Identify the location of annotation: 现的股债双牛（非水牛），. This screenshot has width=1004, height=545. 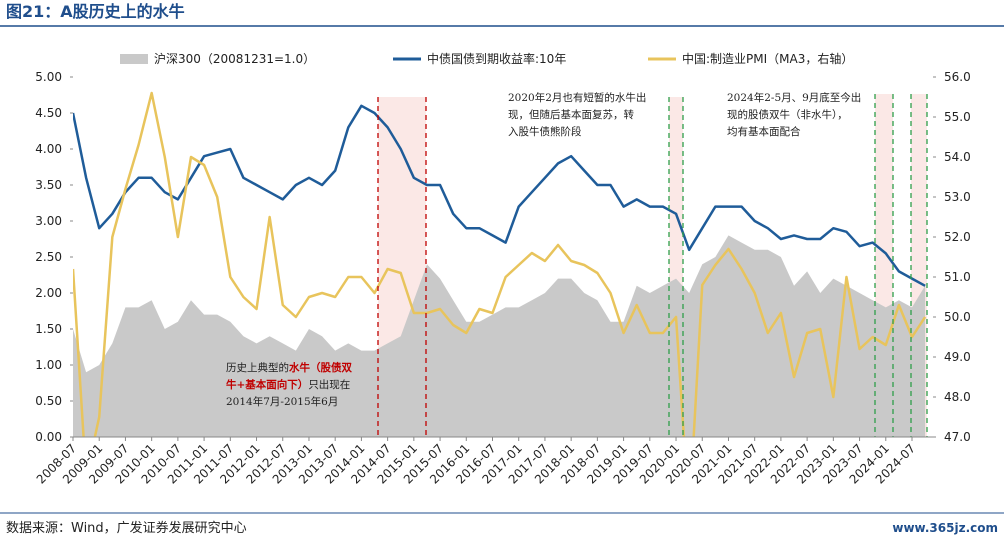
(787, 114).